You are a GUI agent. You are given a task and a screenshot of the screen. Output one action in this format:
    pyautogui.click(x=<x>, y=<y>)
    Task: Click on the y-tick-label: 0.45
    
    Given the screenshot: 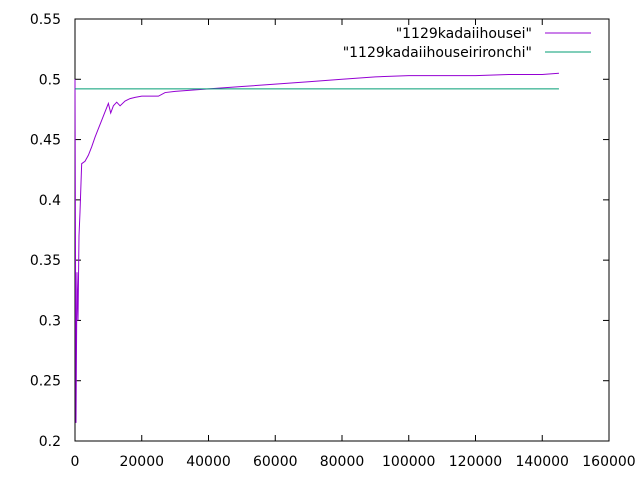 What is the action you would take?
    pyautogui.click(x=45, y=141)
    